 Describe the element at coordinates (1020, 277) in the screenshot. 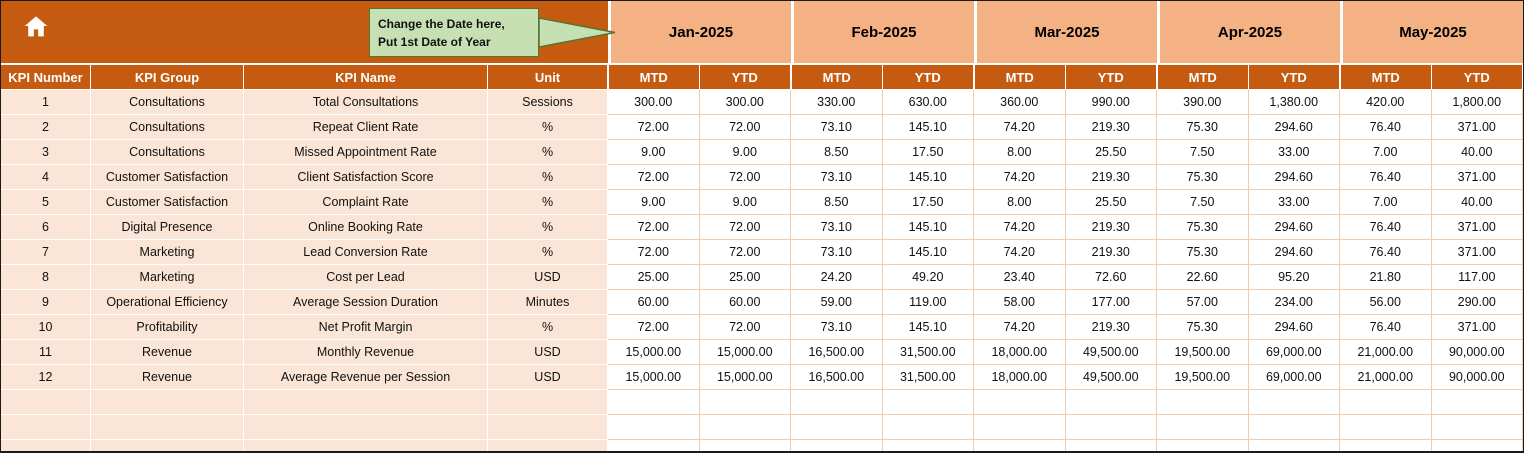

I see `value-cell: 23.40` at that location.